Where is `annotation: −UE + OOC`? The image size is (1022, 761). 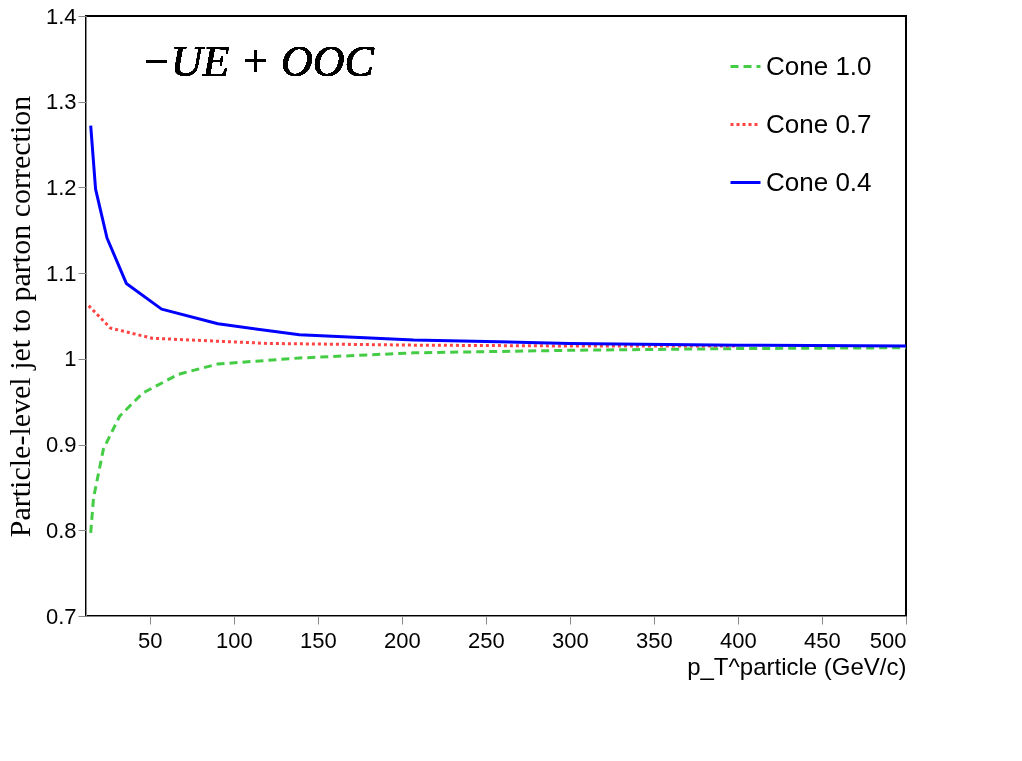
annotation: −UE + OOC is located at coordinates (258, 61).